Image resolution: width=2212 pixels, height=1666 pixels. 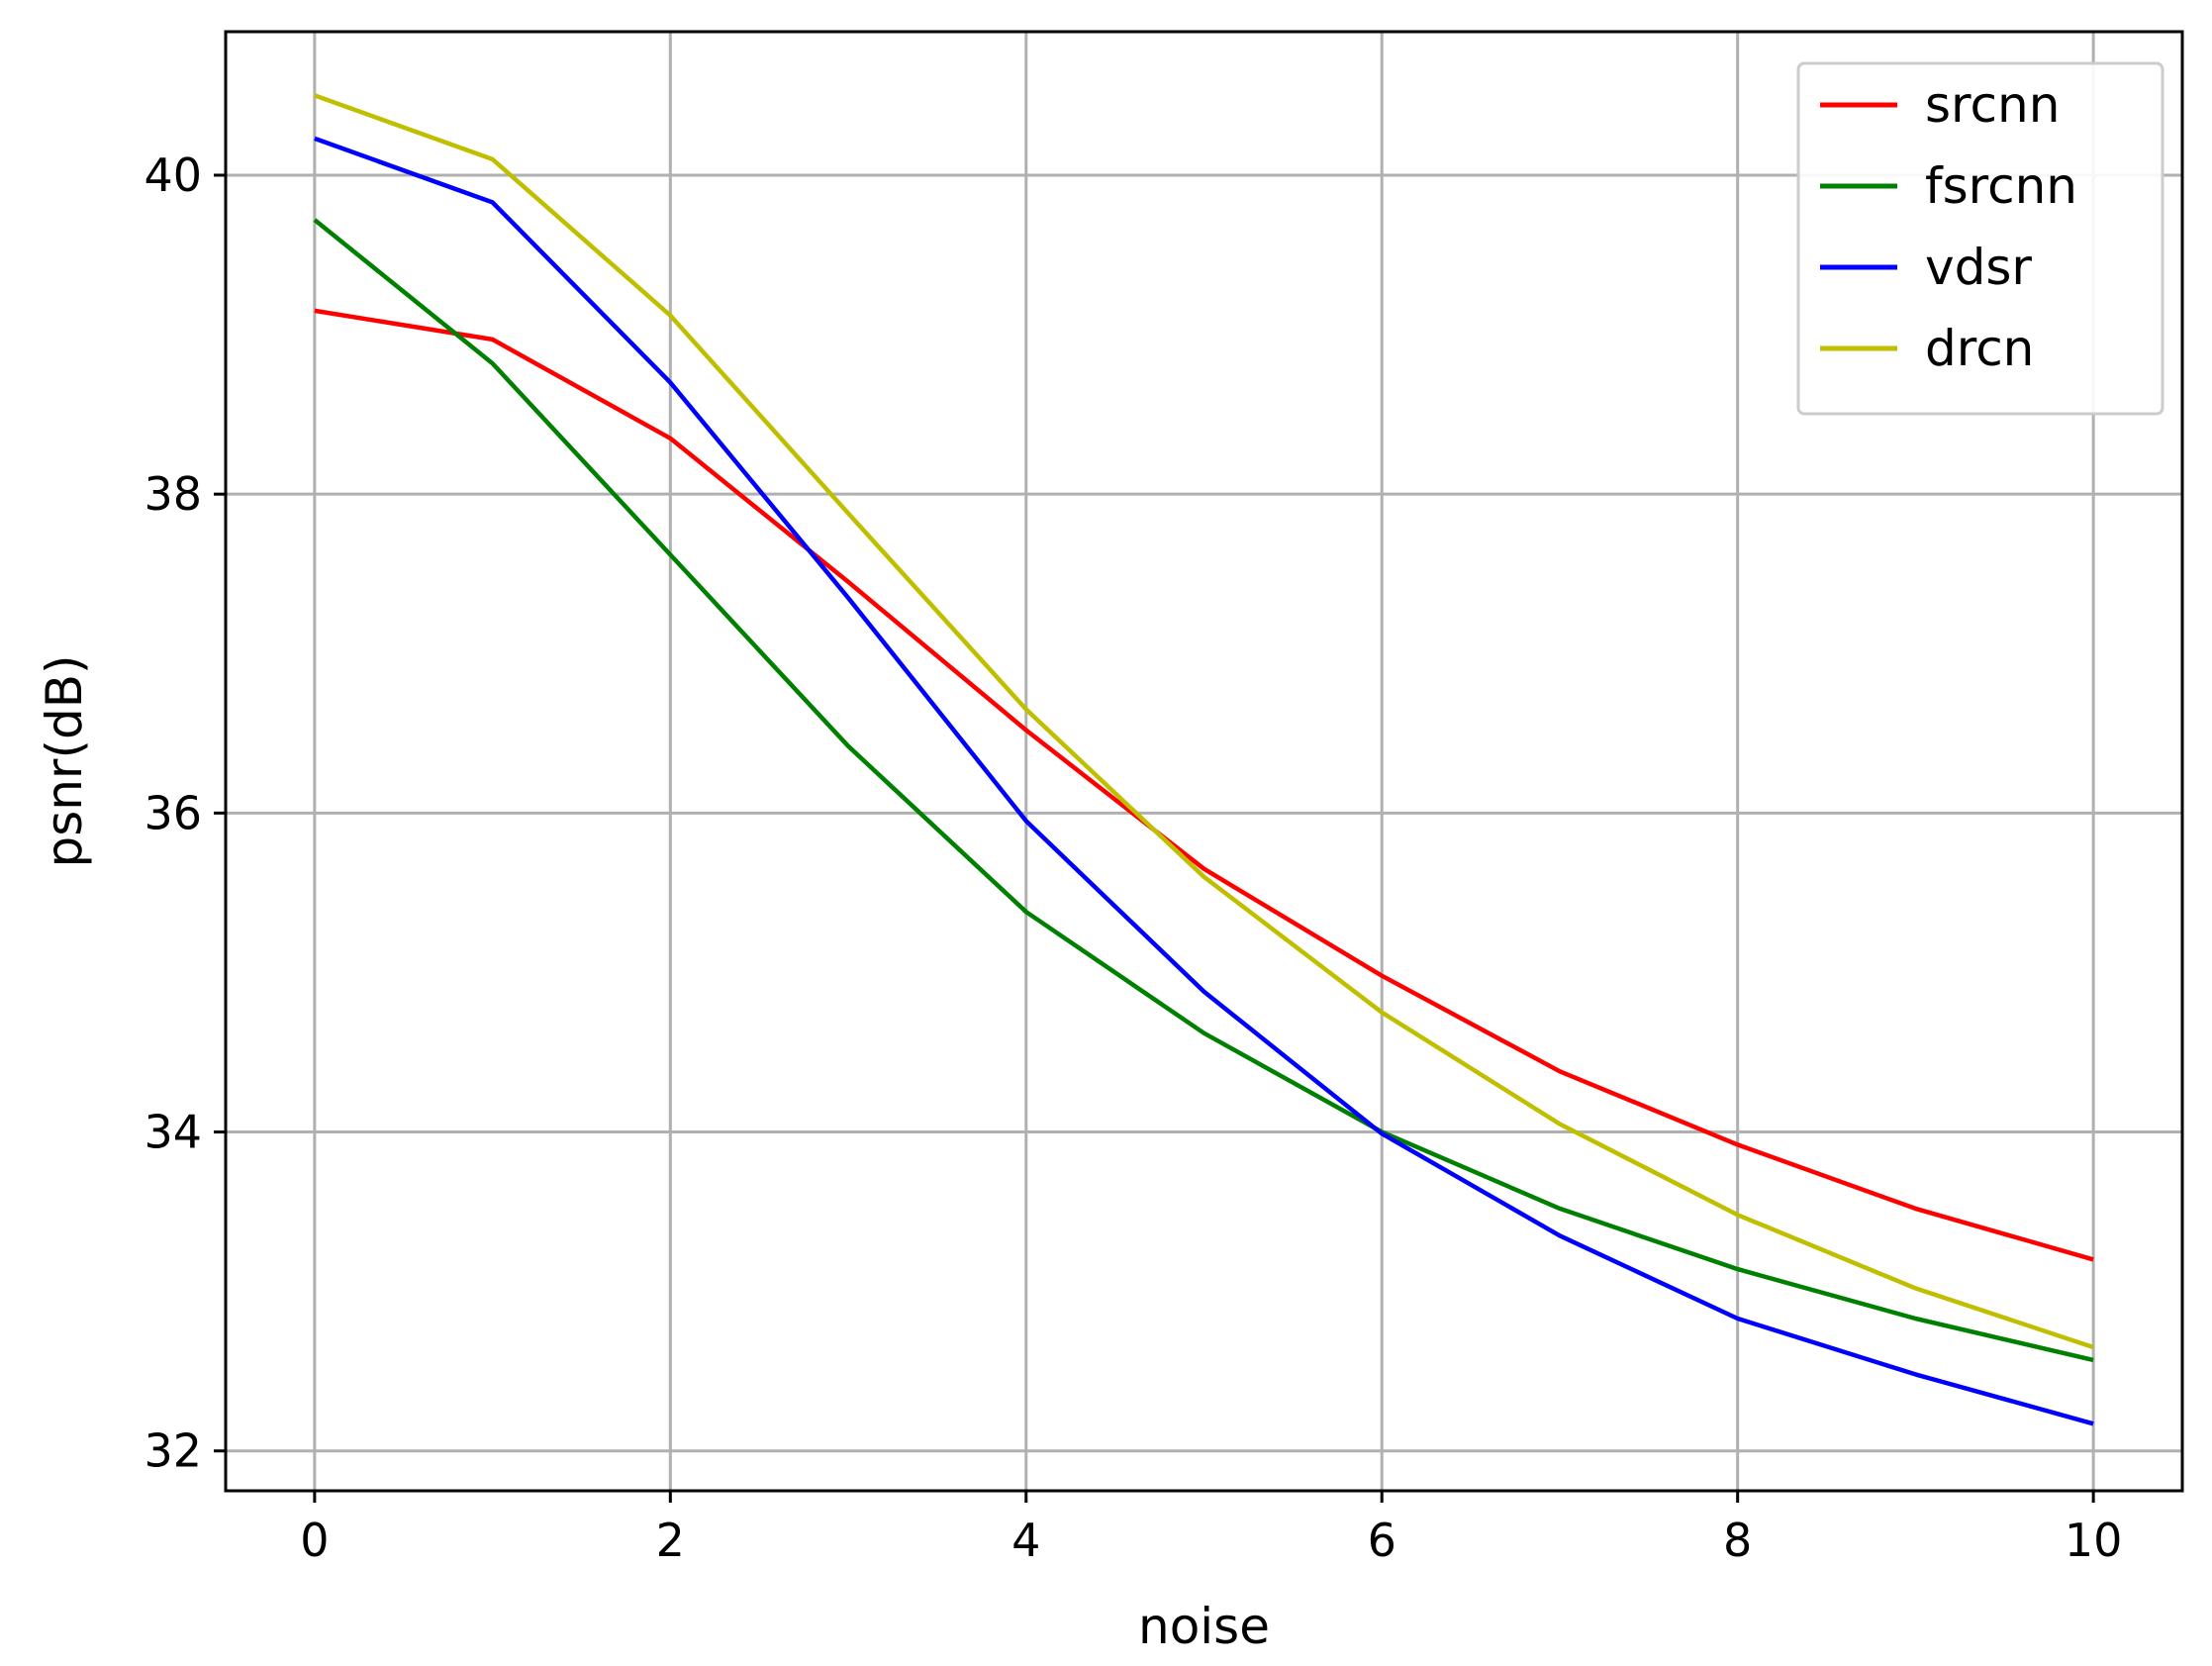 What do you see at coordinates (1979, 348) in the screenshot?
I see `legend-label-drcn: drcn` at bounding box center [1979, 348].